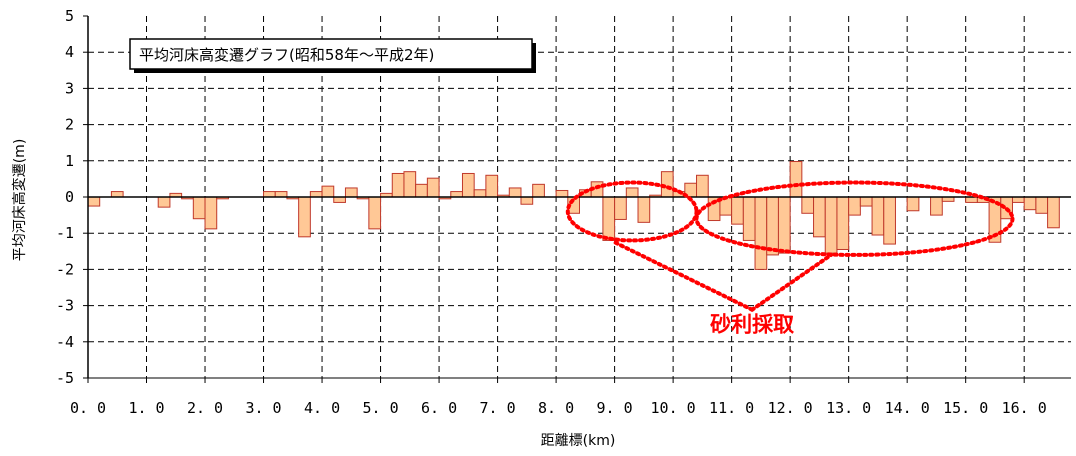  I want to click on y-tick-labels: 5 4 3 2 1 0 -1 -2 -3 -4 -5, so click(65, 197).